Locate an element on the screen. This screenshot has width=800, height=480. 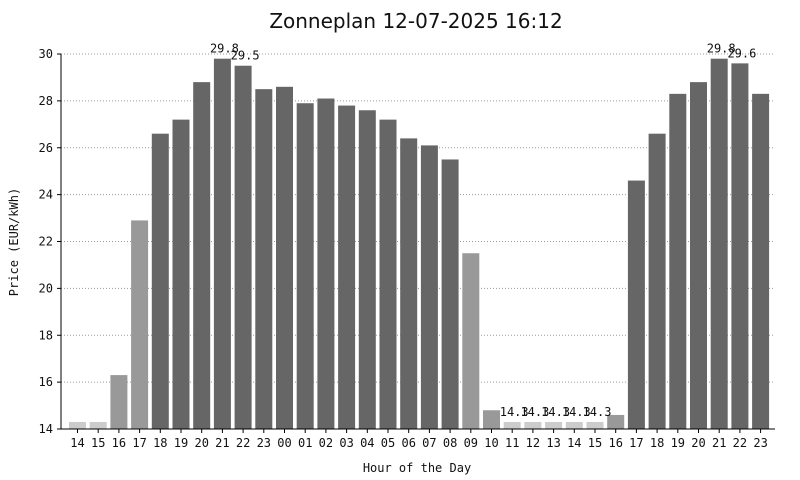
y-tick-label: 24 is located at coordinates (46, 195).